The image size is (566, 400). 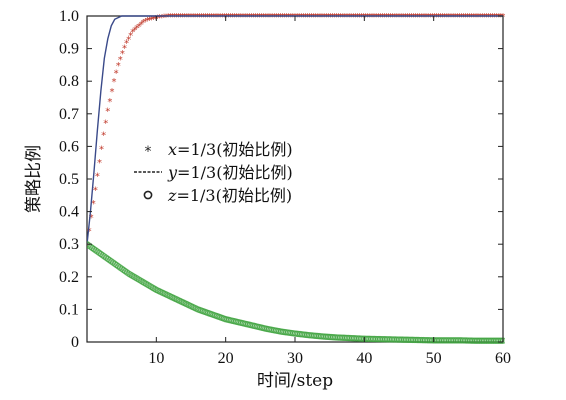 What do you see at coordinates (235, 149) in the screenshot?
I see `legend-description: =1/3(初始比例)` at bounding box center [235, 149].